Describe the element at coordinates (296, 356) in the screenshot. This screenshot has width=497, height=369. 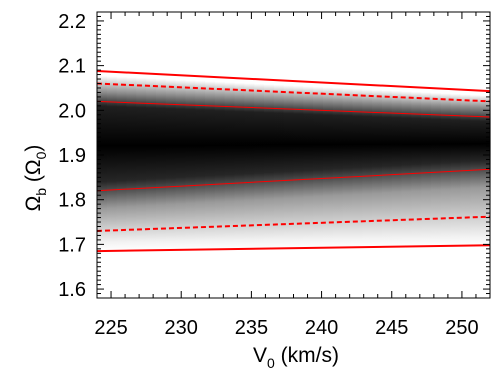
I see `x-axis-label: V0 (km/s)` at that location.